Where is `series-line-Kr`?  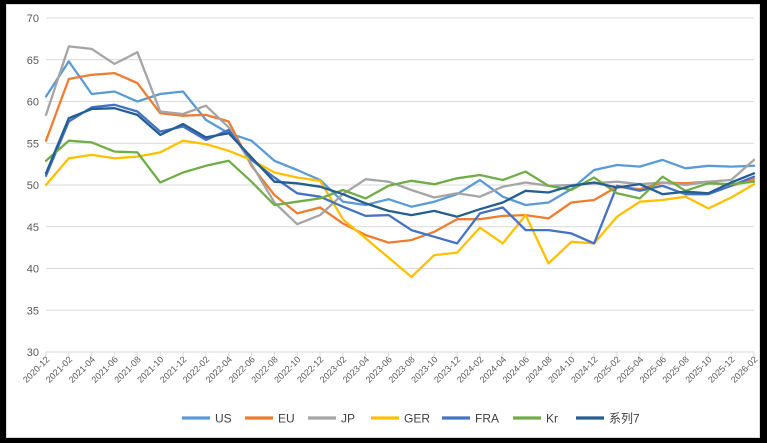 series-line-Kr is located at coordinates (400, 173).